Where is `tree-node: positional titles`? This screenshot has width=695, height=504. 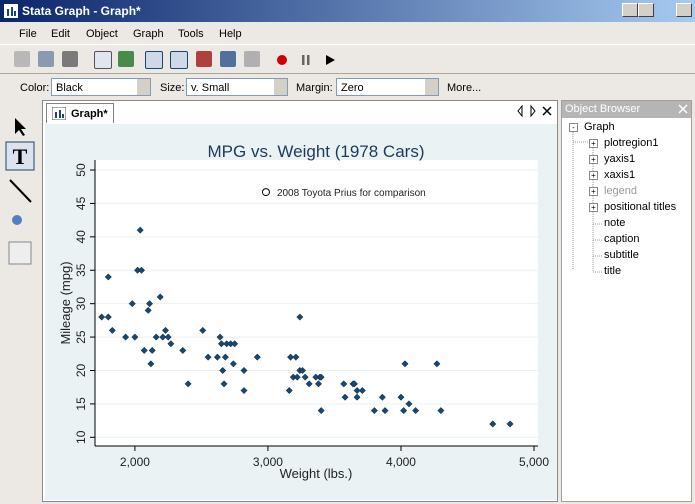
tree-node: positional titles is located at coordinates (640, 207).